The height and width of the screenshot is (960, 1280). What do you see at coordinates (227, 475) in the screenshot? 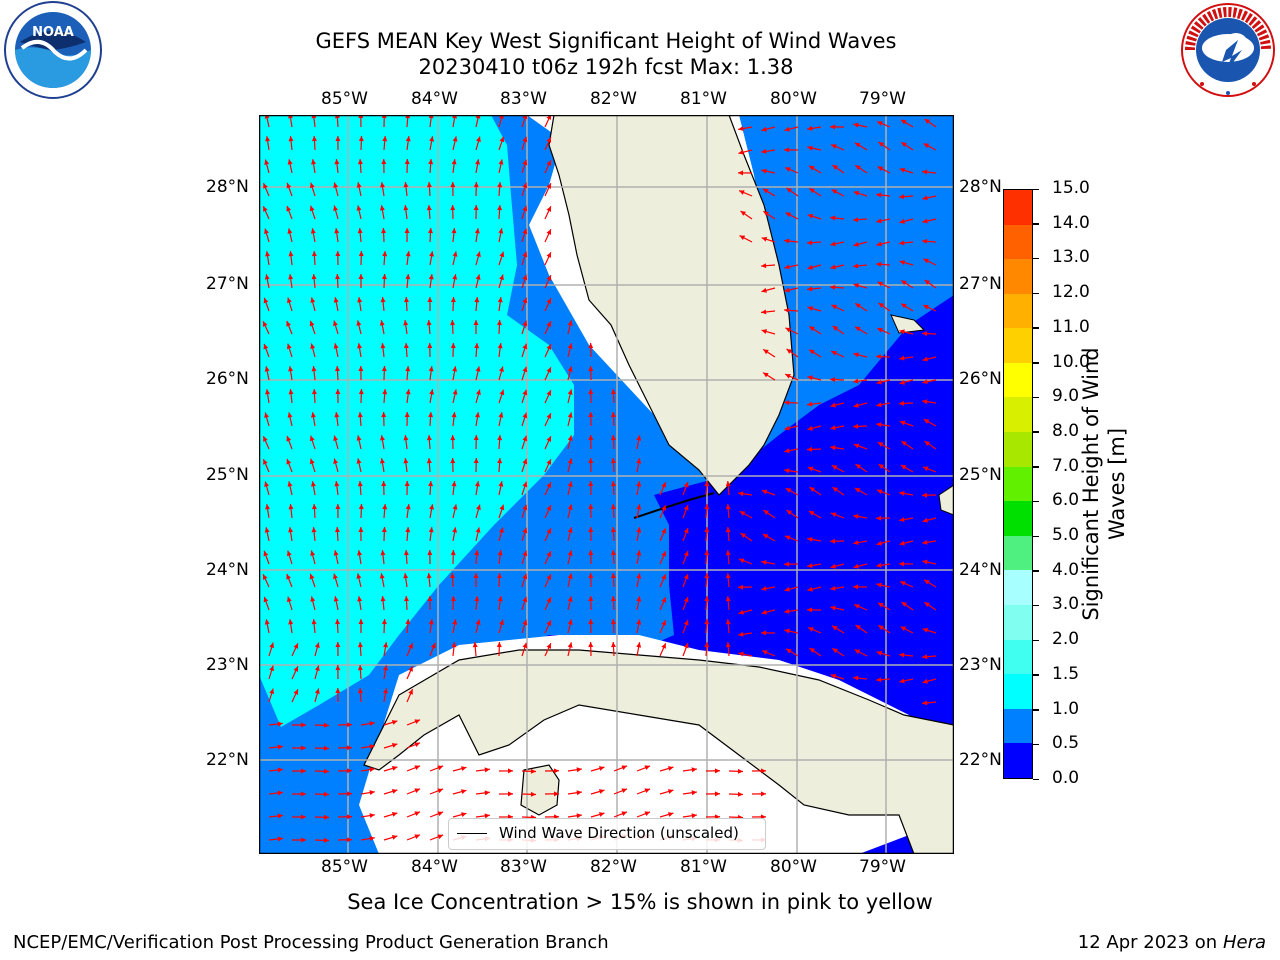
I see `lat-label: 25°N` at bounding box center [227, 475].